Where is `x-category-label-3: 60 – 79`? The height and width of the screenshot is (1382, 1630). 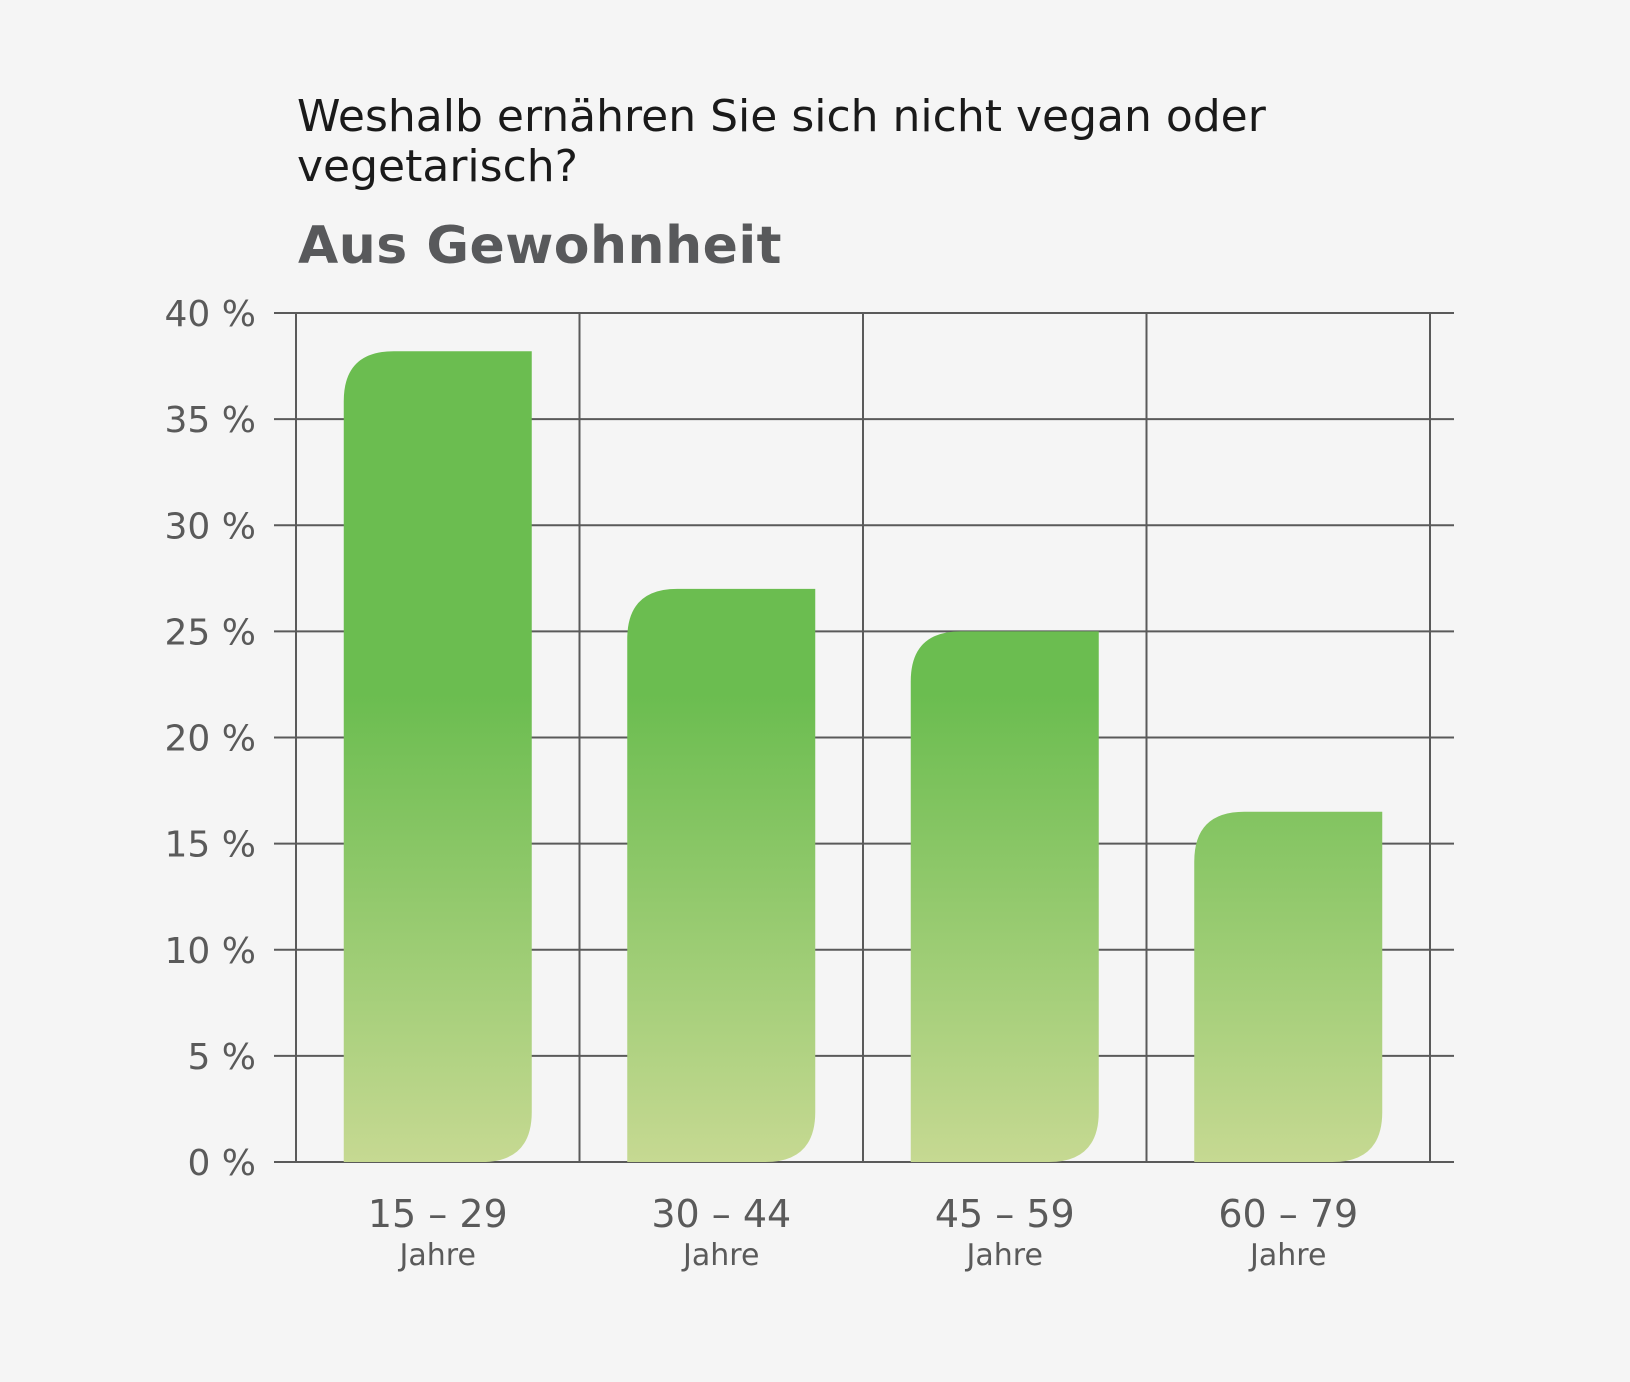 x-category-label-3: 60 – 79 is located at coordinates (1288, 1214).